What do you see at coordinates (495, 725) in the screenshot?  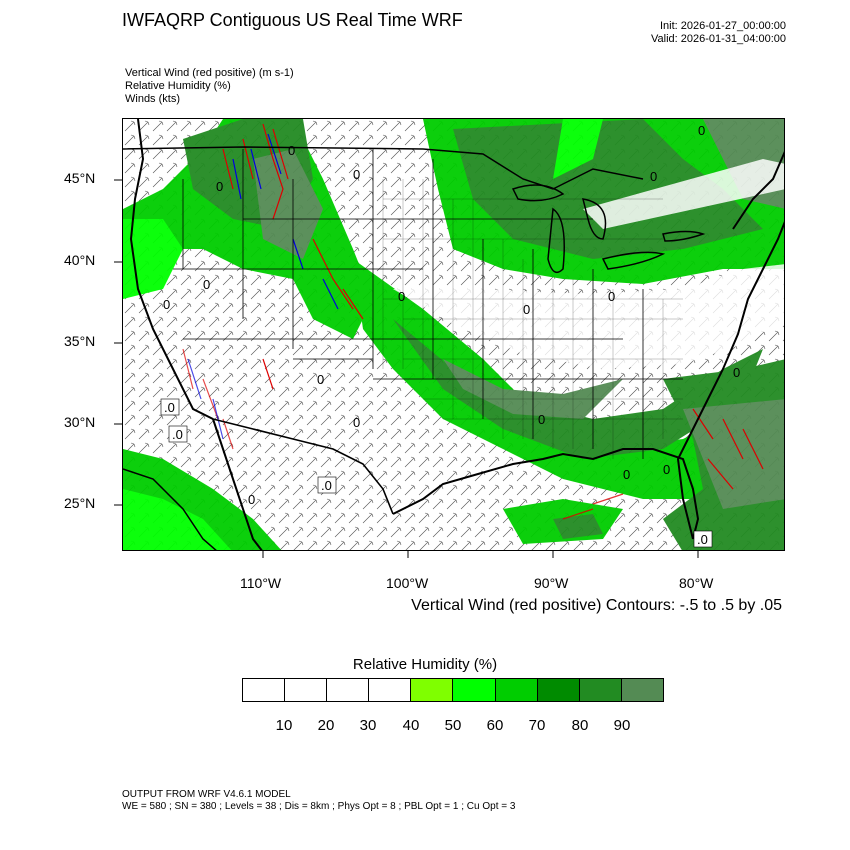 I see `colorbar-label: 60` at bounding box center [495, 725].